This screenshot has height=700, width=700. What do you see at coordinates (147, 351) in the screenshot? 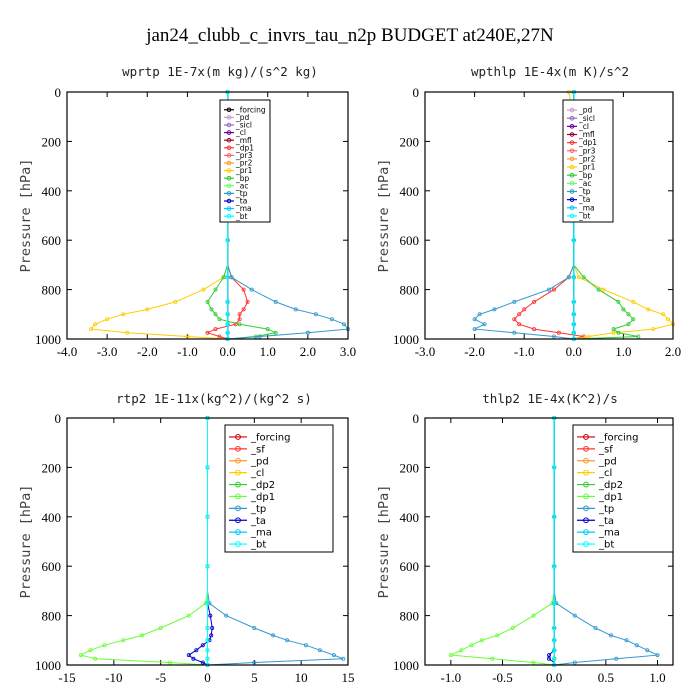
I see `x-tick-label: -2.0` at bounding box center [147, 351].